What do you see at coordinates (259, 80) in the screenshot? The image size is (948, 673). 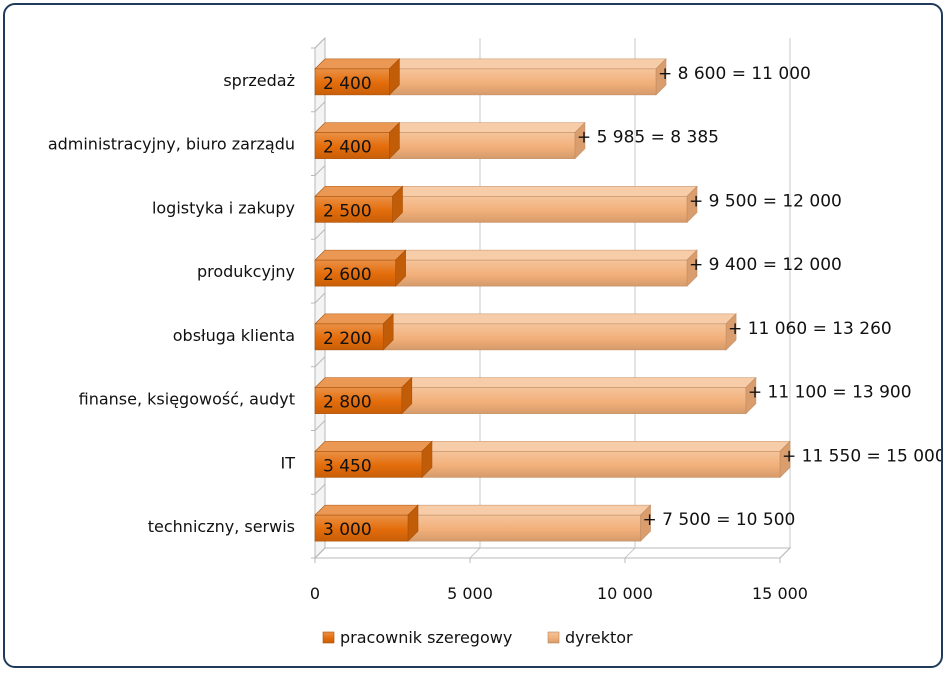 I see `category-label: sprzedaż` at bounding box center [259, 80].